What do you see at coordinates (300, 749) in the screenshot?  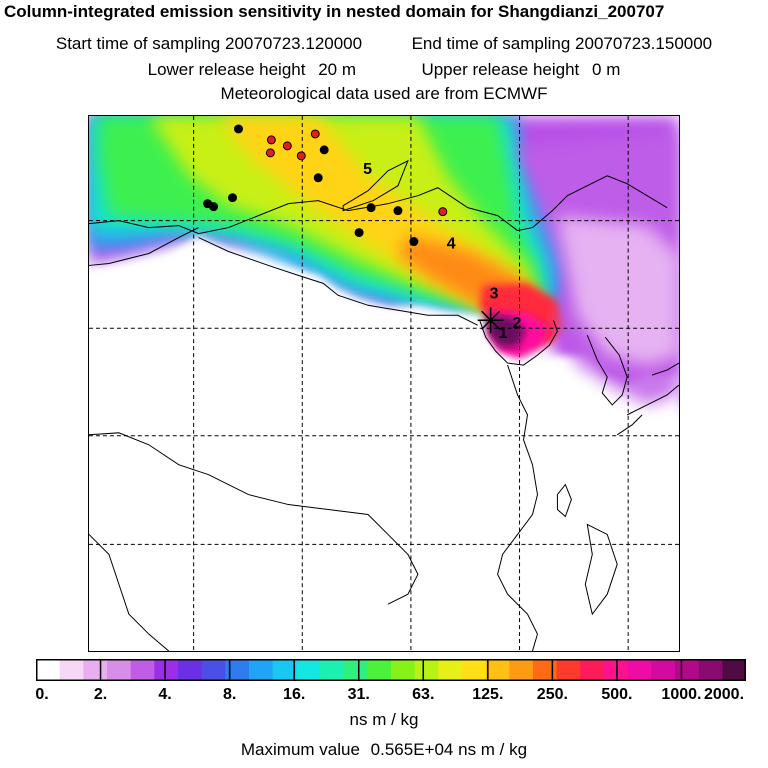 I see `max-value-label: Maximum value` at bounding box center [300, 749].